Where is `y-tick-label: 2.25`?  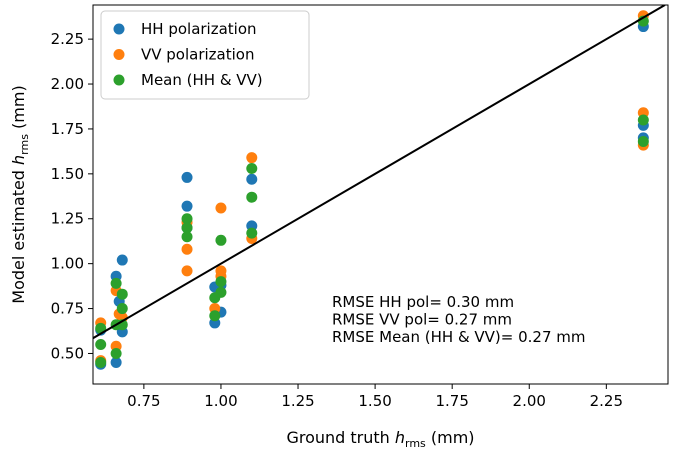 y-tick-label: 2.25 is located at coordinates (67, 39).